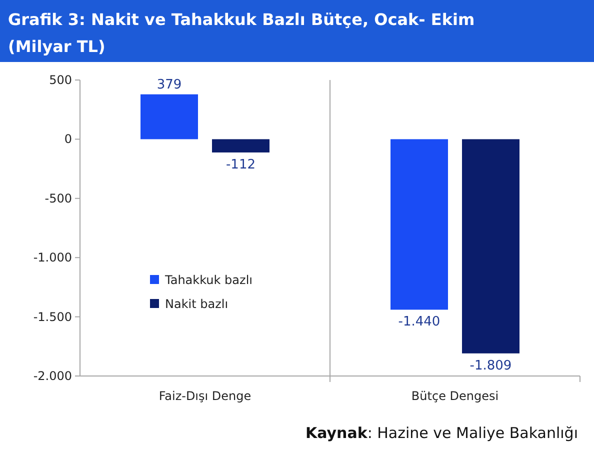 Image resolution: width=594 pixels, height=449 pixels. I want to click on y-tick-label: -1.000, so click(52, 257).